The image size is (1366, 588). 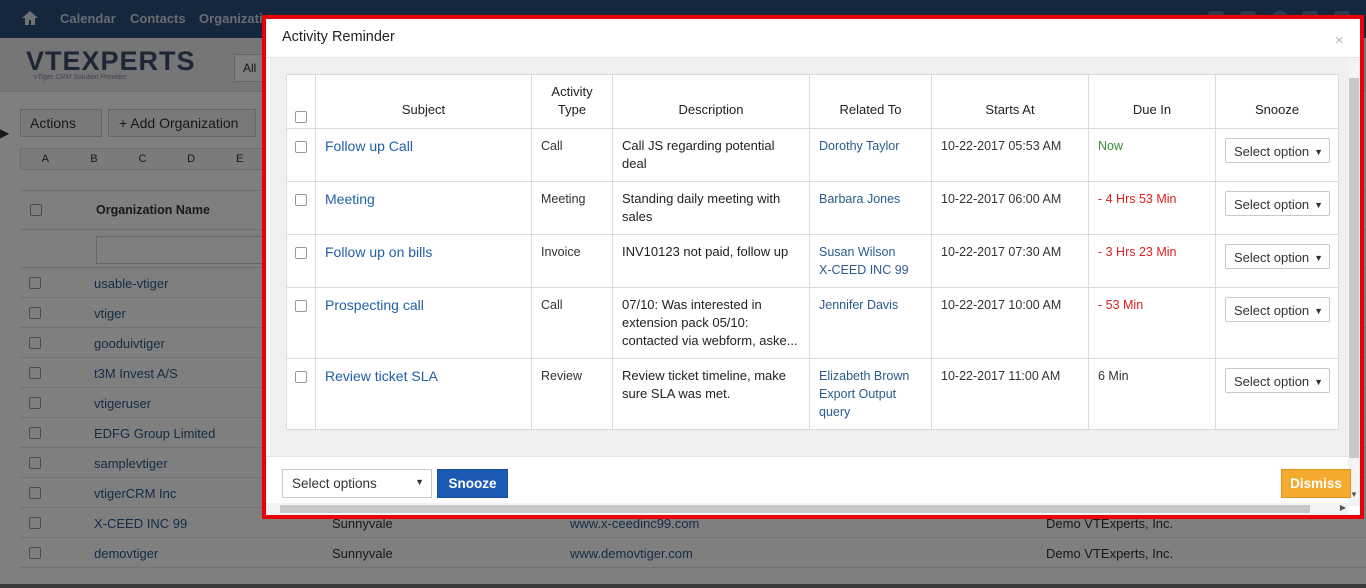 I want to click on activity-type-cell: Meeting, so click(x=572, y=208).